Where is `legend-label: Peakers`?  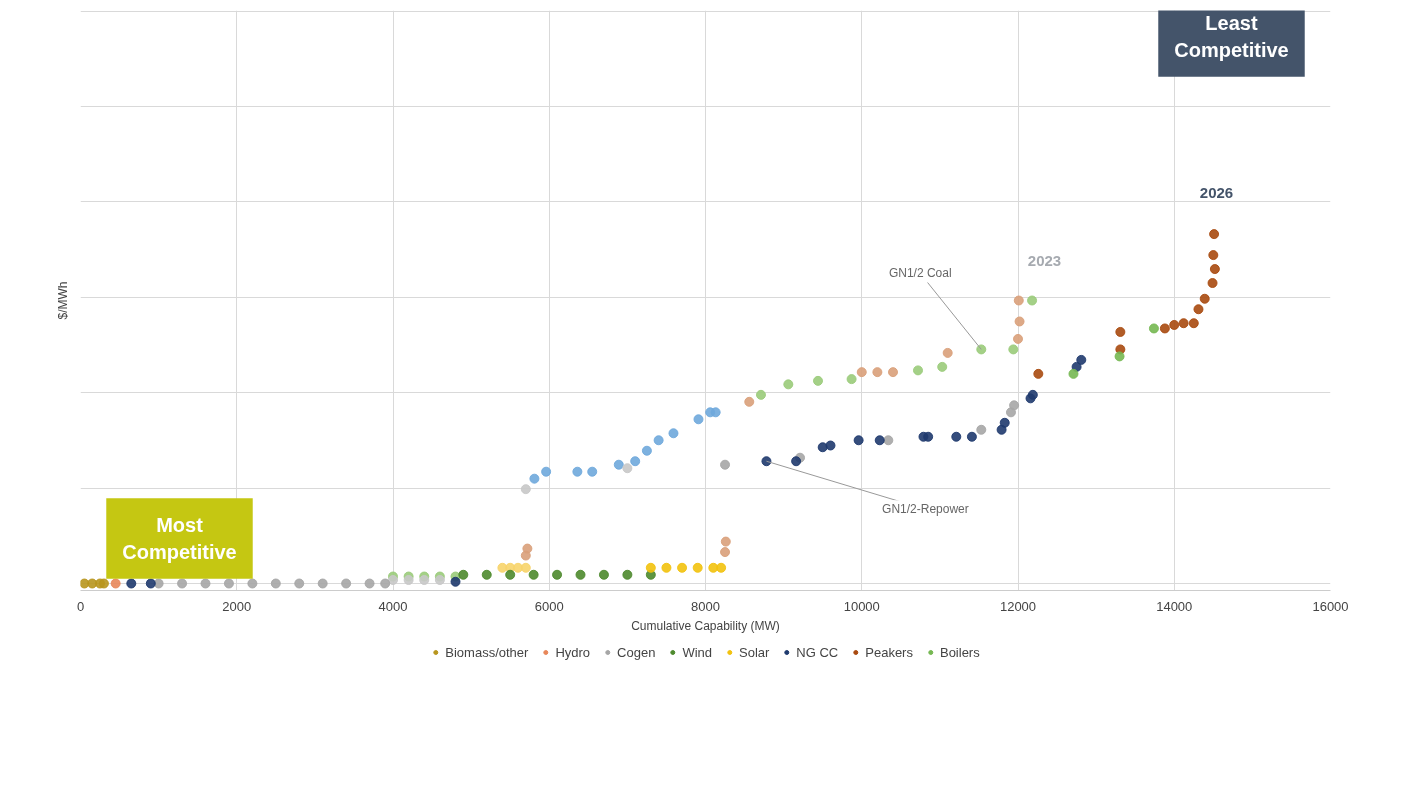
legend-label: Peakers is located at coordinates (889, 652).